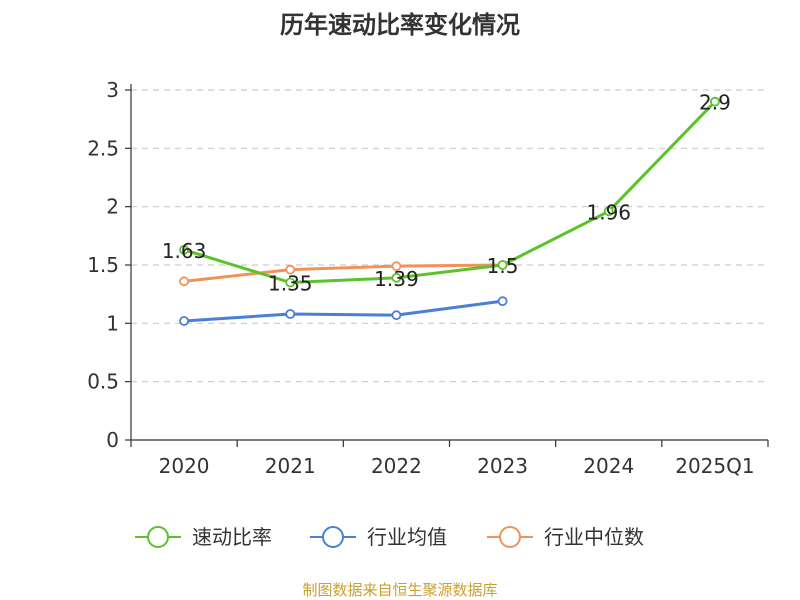  Describe the element at coordinates (714, 466) in the screenshot. I see `x-tick-label: 2025Q1` at that location.